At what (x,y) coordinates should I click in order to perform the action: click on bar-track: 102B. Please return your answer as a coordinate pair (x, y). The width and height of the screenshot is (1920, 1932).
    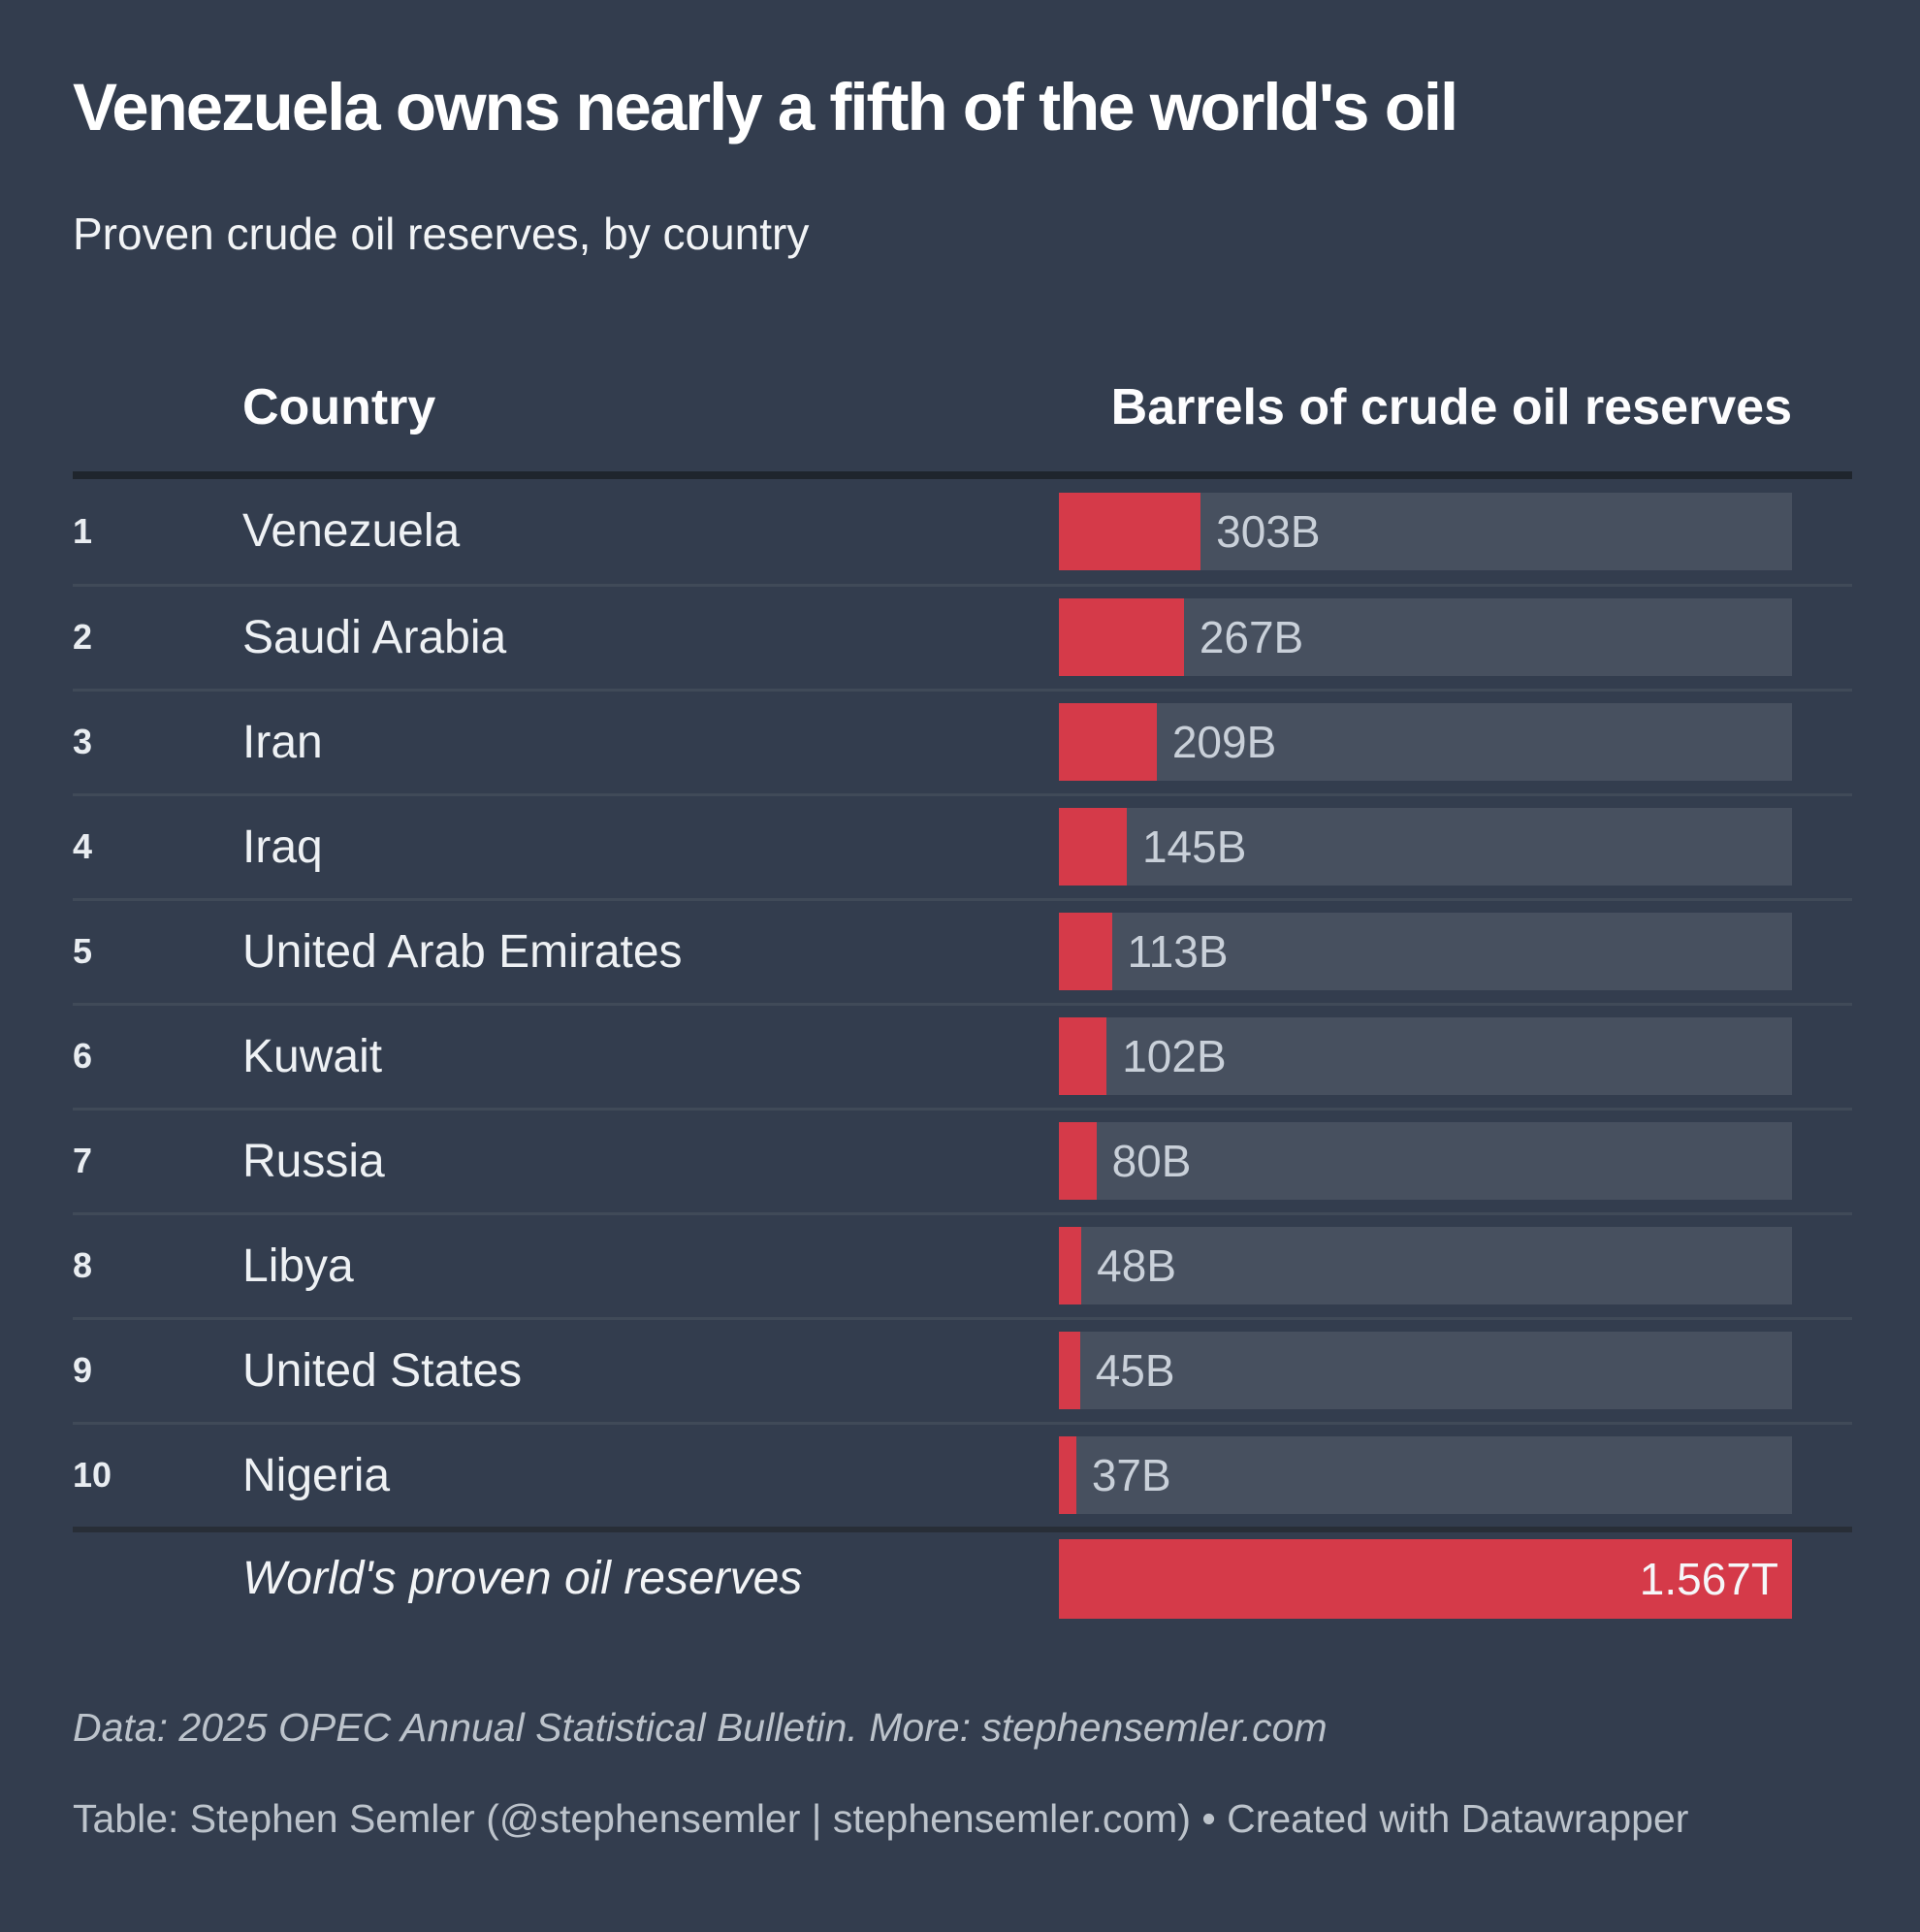
    Looking at the image, I should click on (1425, 1056).